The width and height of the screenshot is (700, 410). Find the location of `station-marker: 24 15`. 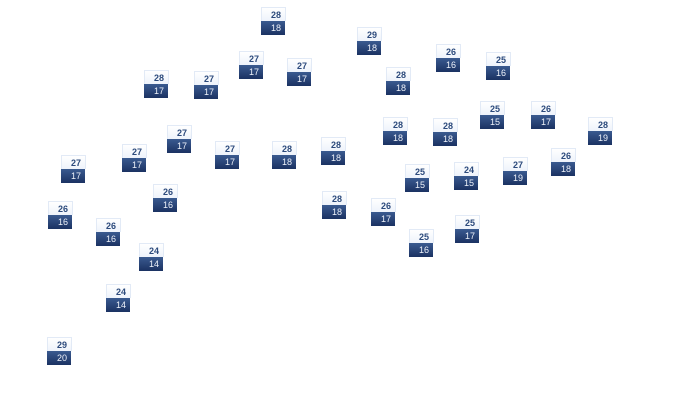

station-marker: 24 15 is located at coordinates (466, 176).